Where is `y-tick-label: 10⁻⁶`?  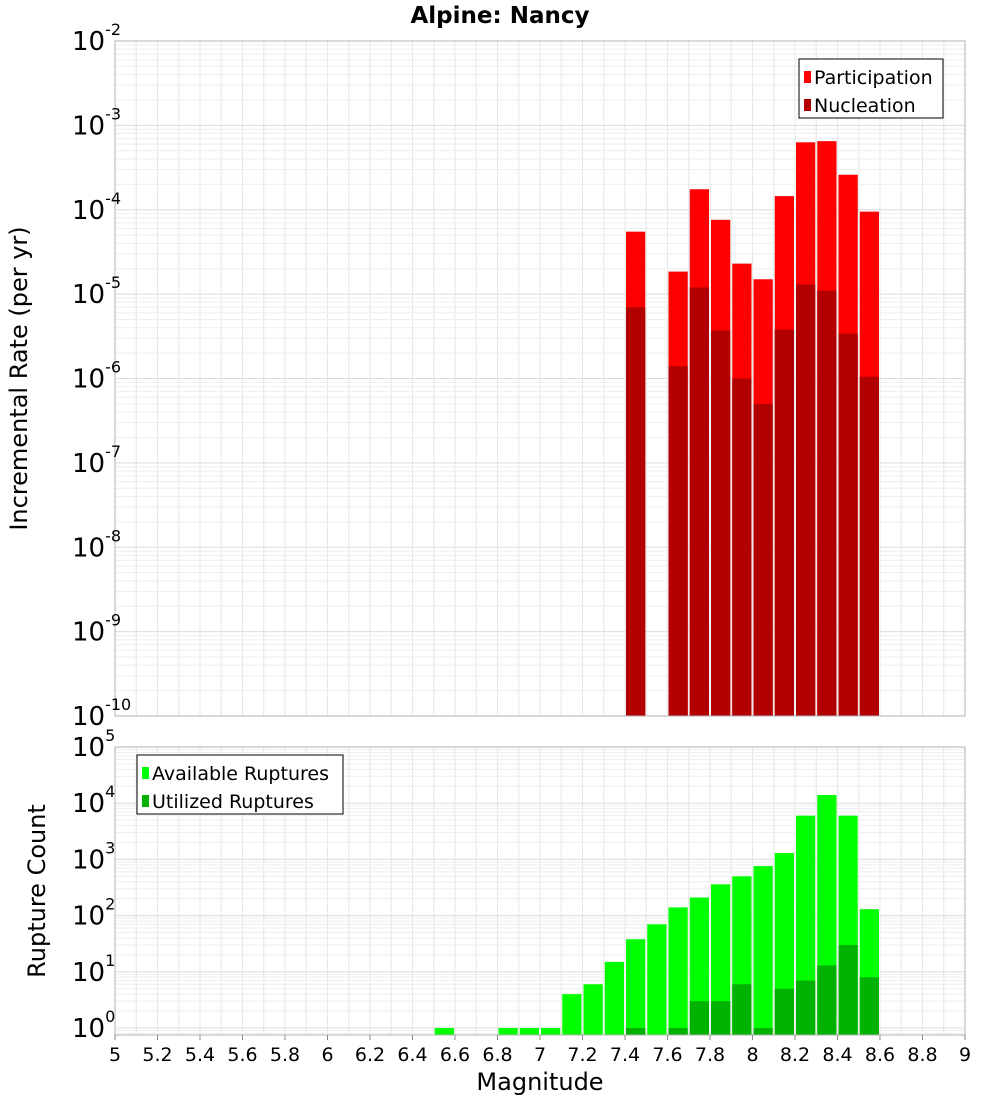
y-tick-label: 10⁻⁶ is located at coordinates (96, 376).